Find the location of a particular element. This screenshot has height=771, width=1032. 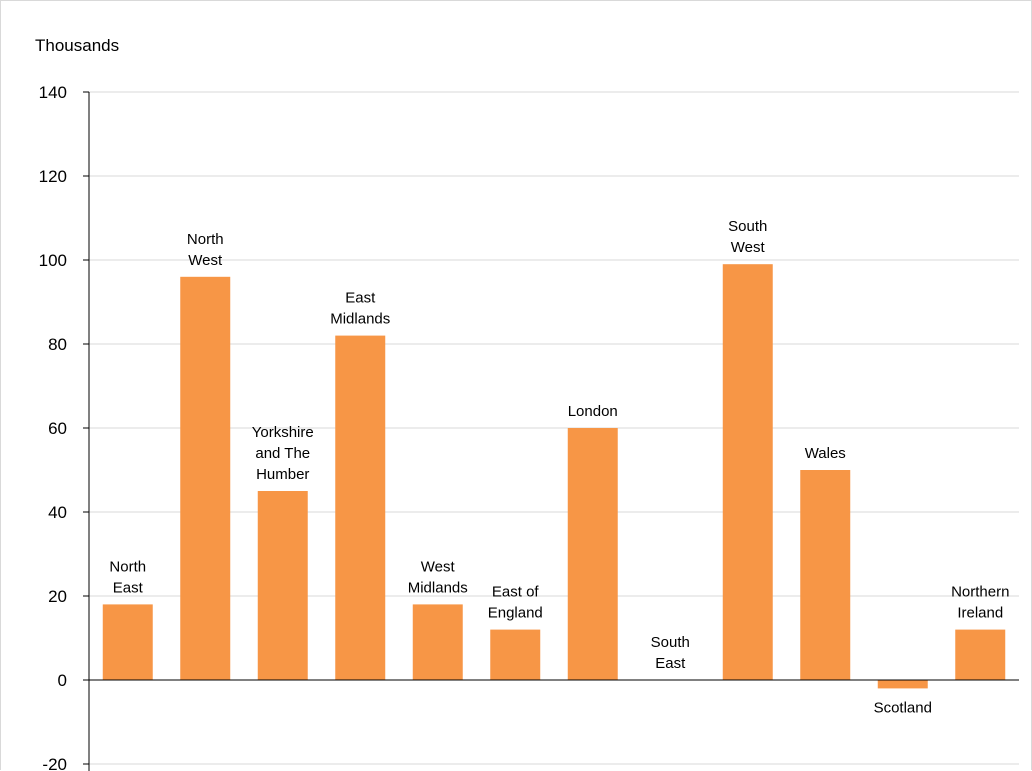

category-label-line: Ireland is located at coordinates (980, 613).